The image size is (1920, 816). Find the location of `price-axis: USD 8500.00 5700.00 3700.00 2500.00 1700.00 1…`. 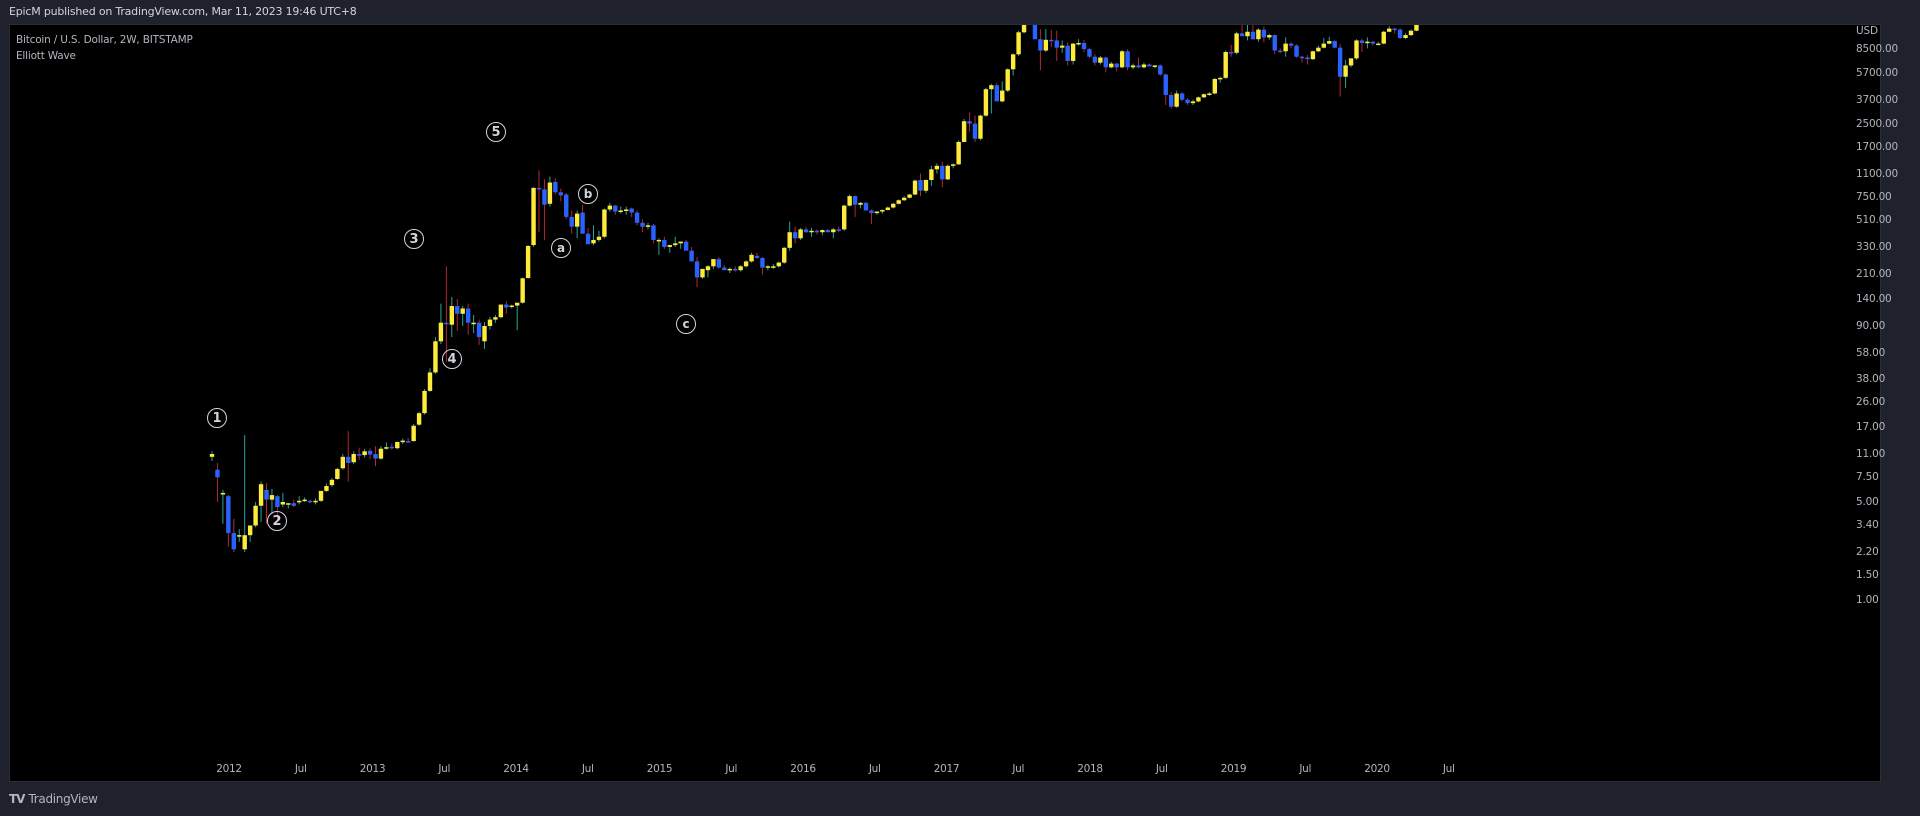

price-axis: USD 8500.00 5700.00 3700.00 2500.00 1700.00 1… is located at coordinates (1859, 403).